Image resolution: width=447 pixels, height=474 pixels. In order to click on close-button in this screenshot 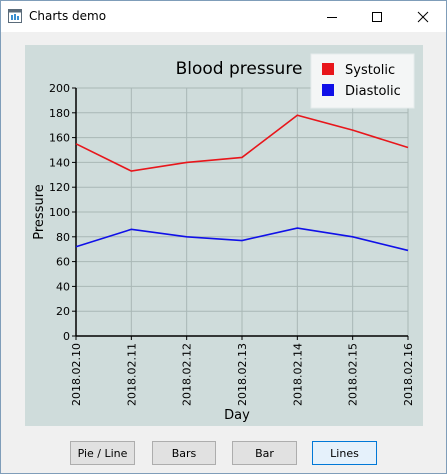, I will do `click(423, 16)`.